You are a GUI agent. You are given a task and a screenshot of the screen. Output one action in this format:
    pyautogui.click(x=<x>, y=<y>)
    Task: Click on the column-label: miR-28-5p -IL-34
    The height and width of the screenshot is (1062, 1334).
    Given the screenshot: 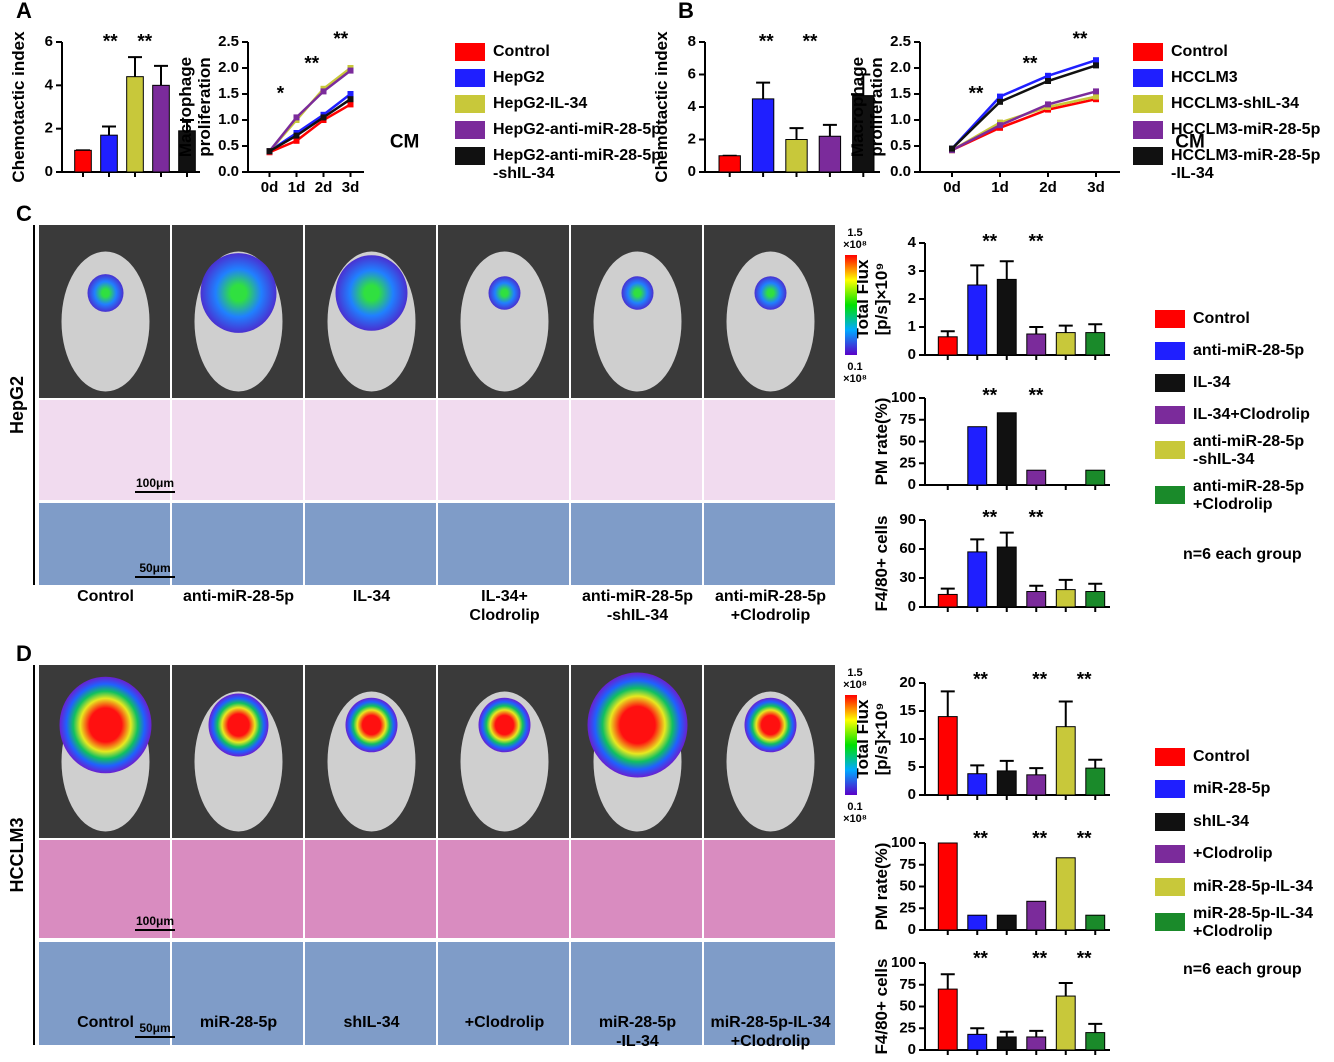 What is the action you would take?
    pyautogui.click(x=638, y=1032)
    